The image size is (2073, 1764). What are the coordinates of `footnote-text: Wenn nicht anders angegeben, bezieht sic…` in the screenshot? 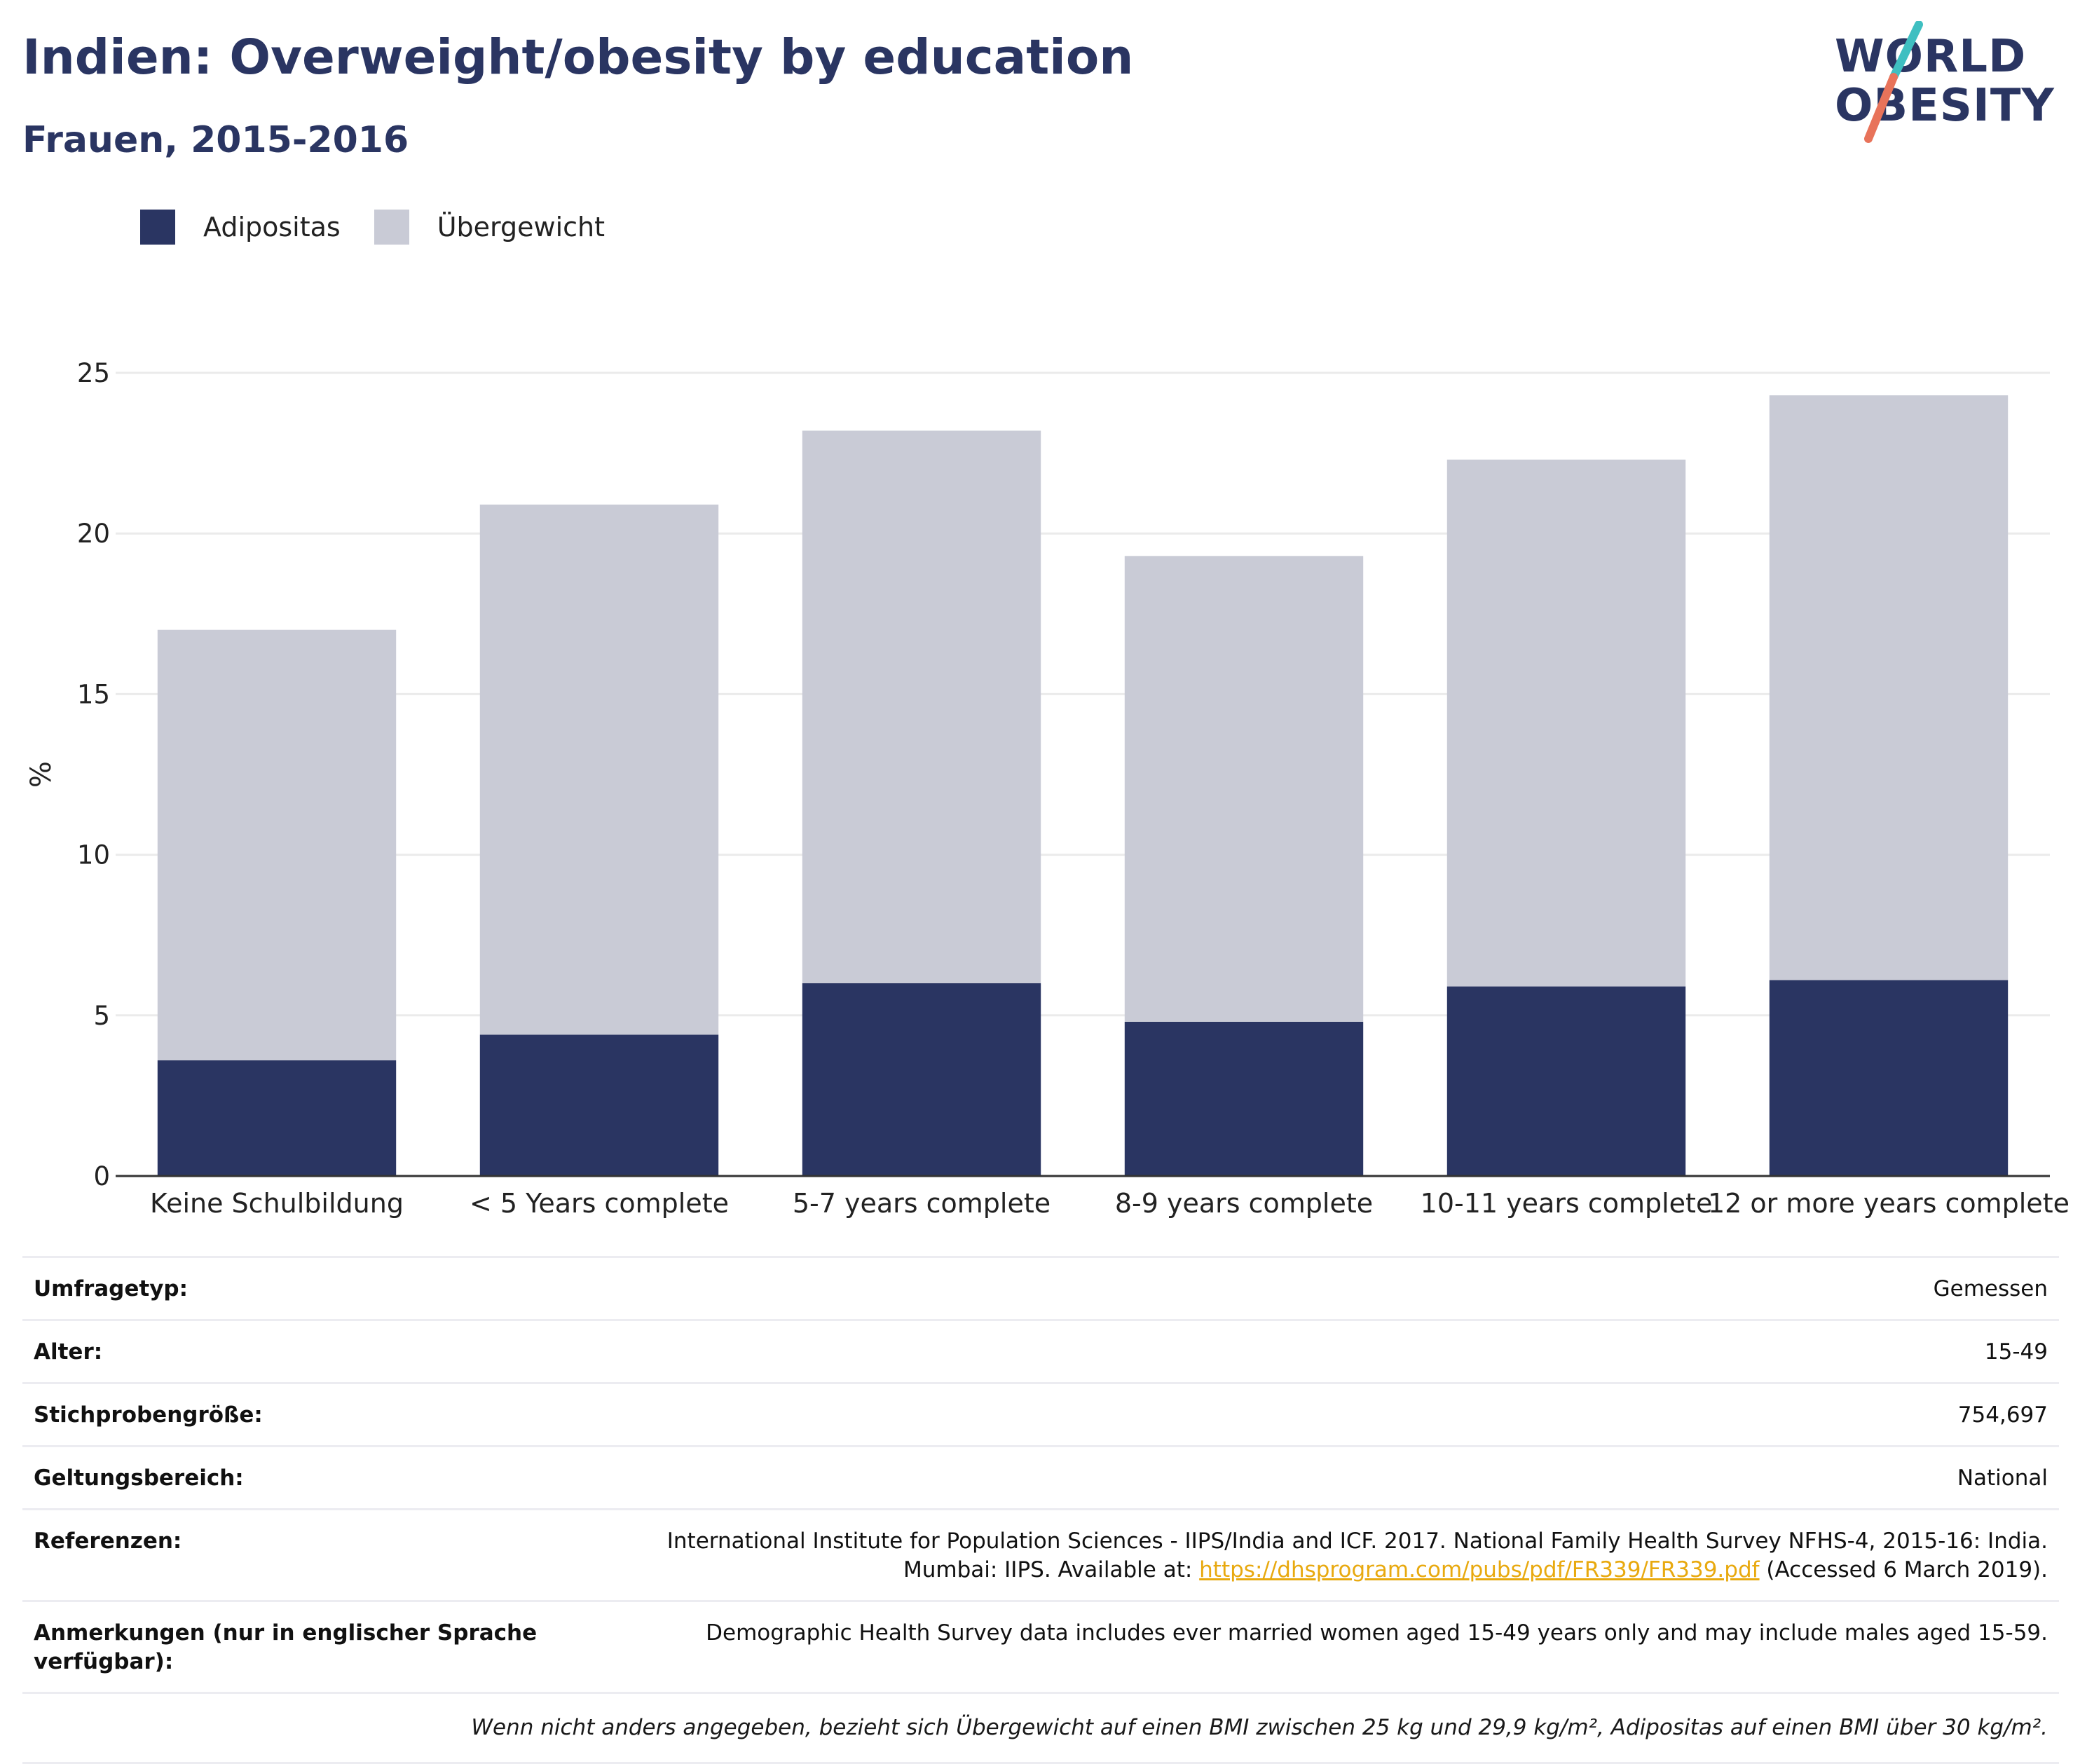 It's located at (1040, 1728).